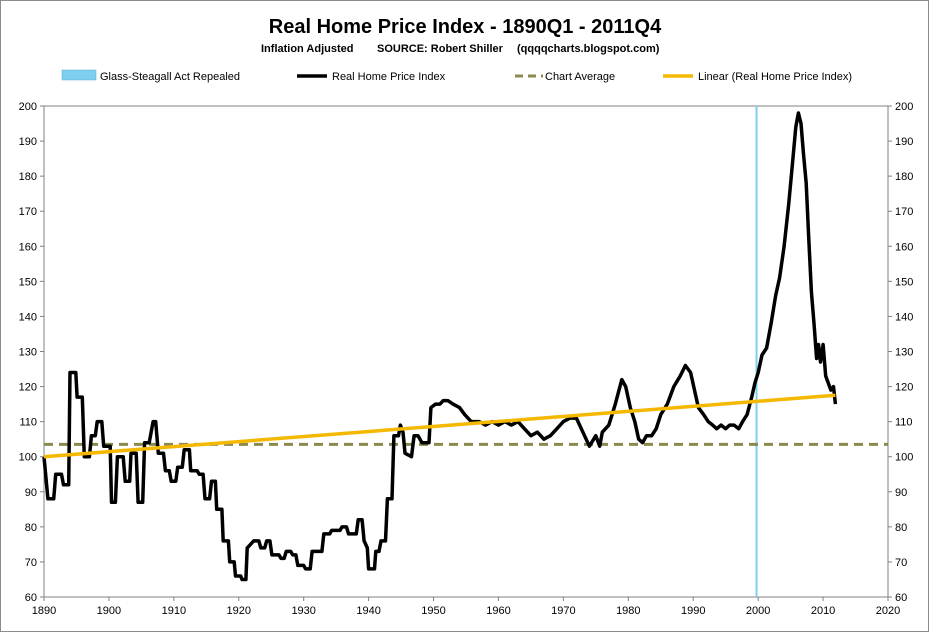 This screenshot has width=929, height=633. I want to click on chart-title: Real Home Price Index - 1890Q1 - 2011Q4, so click(465, 27).